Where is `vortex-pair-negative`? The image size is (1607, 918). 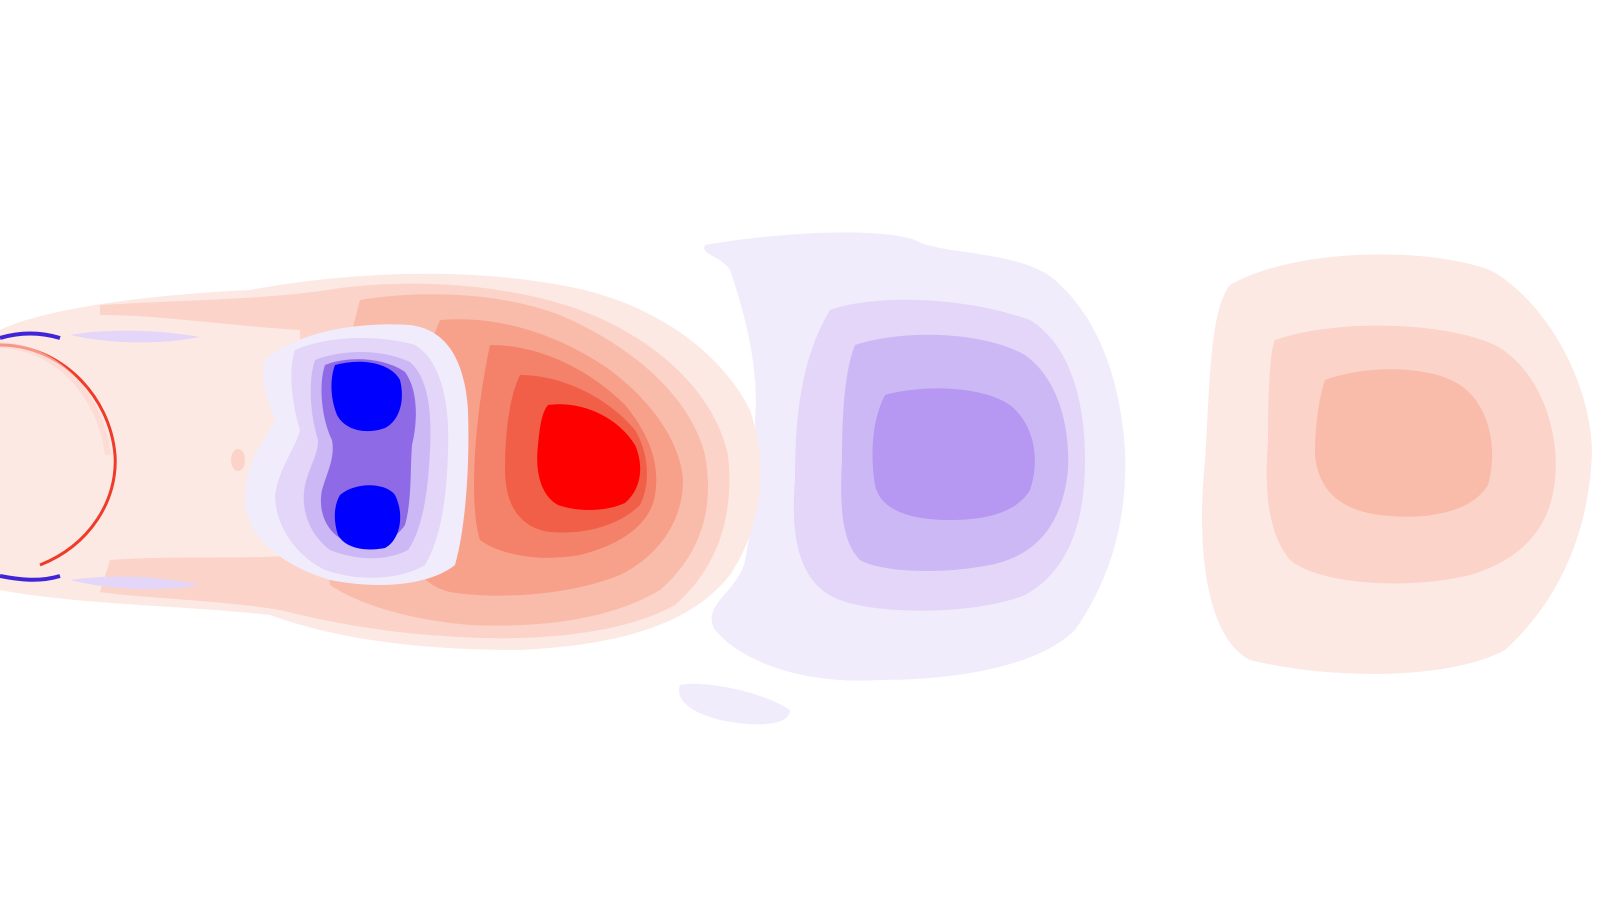 vortex-pair-negative is located at coordinates (357, 454).